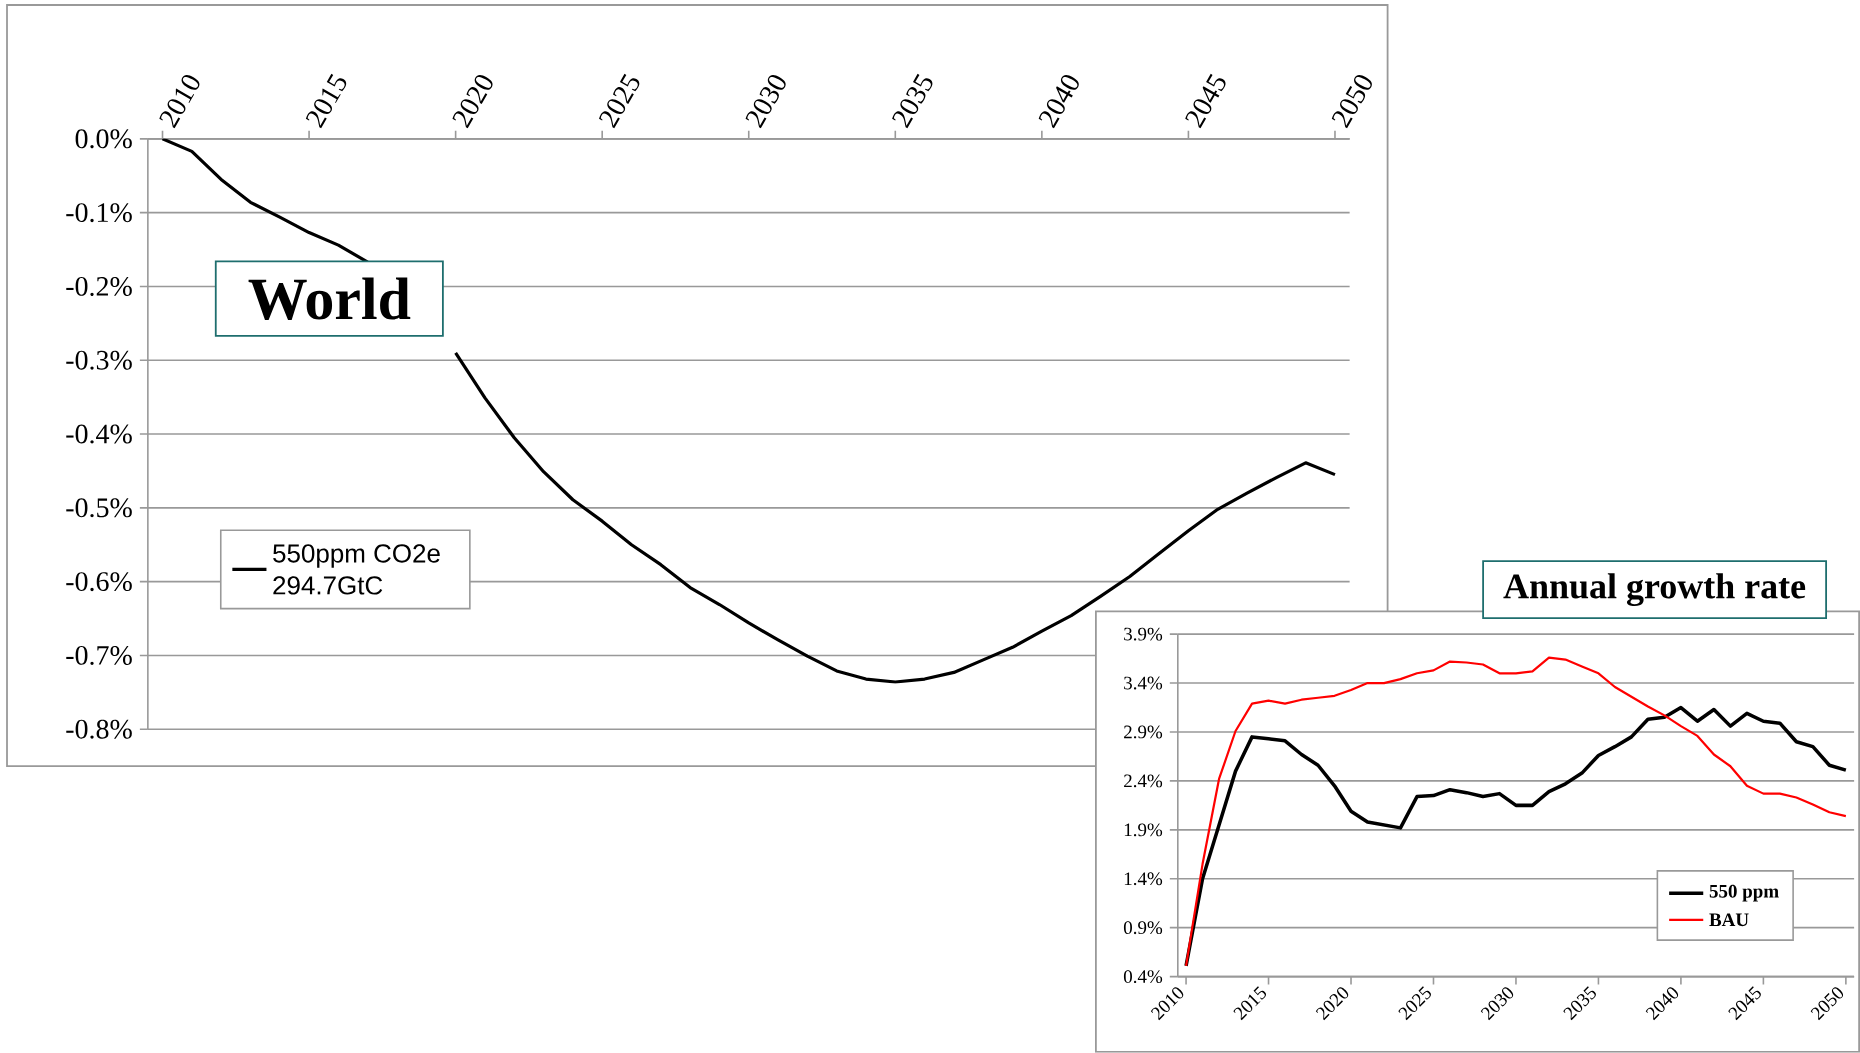 This screenshot has width=1860, height=1053. What do you see at coordinates (99, 434) in the screenshot?
I see `y-tick-label: -0.4%` at bounding box center [99, 434].